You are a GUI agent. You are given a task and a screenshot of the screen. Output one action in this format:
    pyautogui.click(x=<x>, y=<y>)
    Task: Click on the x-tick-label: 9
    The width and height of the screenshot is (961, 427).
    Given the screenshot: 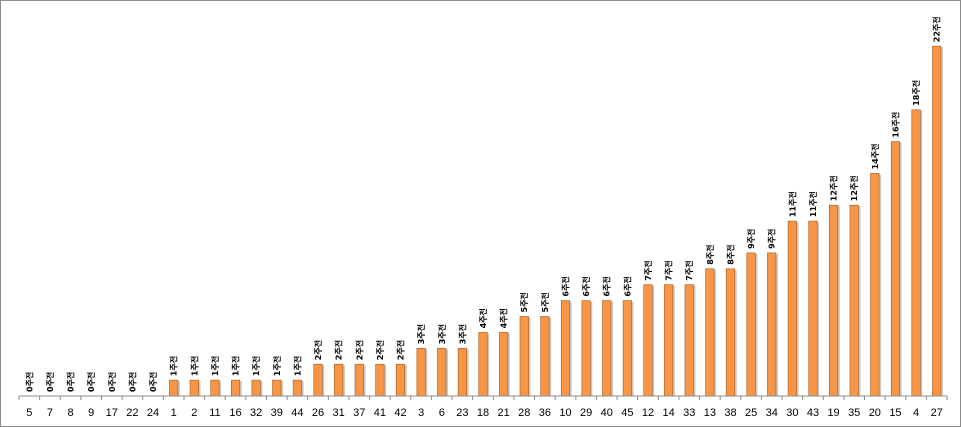 What is the action you would take?
    pyautogui.click(x=91, y=413)
    